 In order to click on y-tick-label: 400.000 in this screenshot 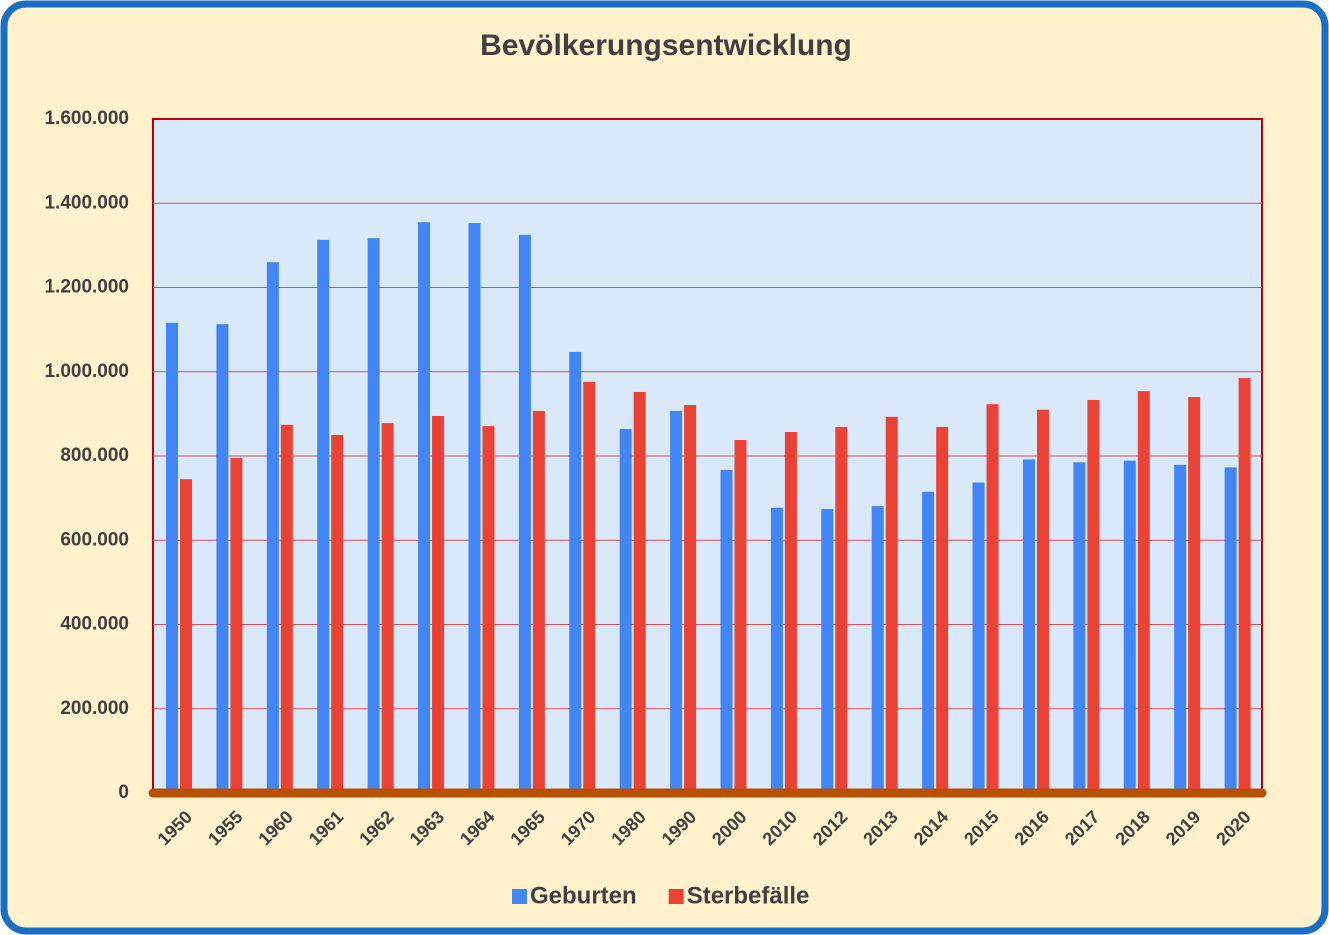, I will do `click(94, 624)`.